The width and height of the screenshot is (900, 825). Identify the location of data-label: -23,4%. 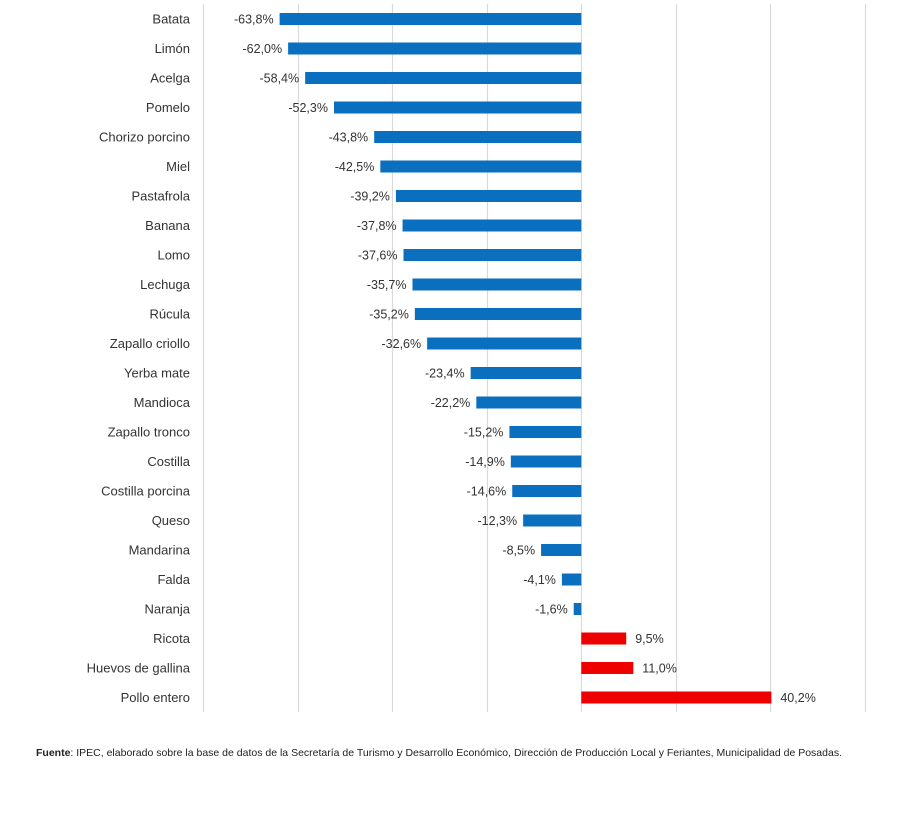
(445, 374).